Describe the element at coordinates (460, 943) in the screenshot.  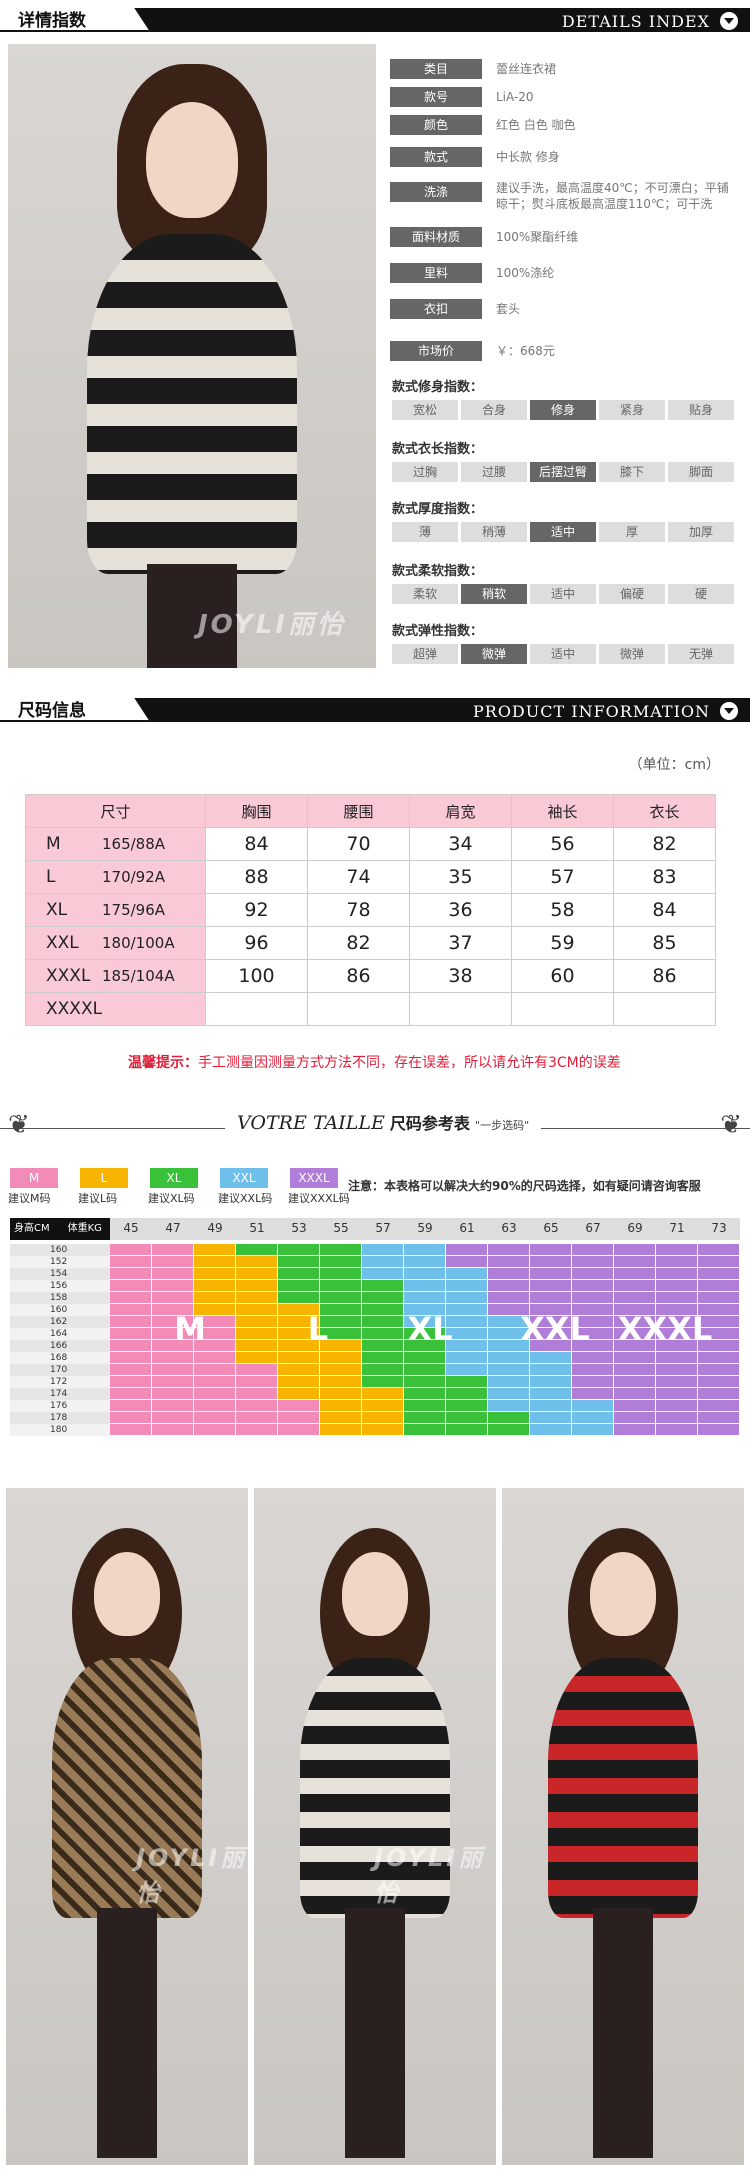
I see `table-cell: 37` at that location.